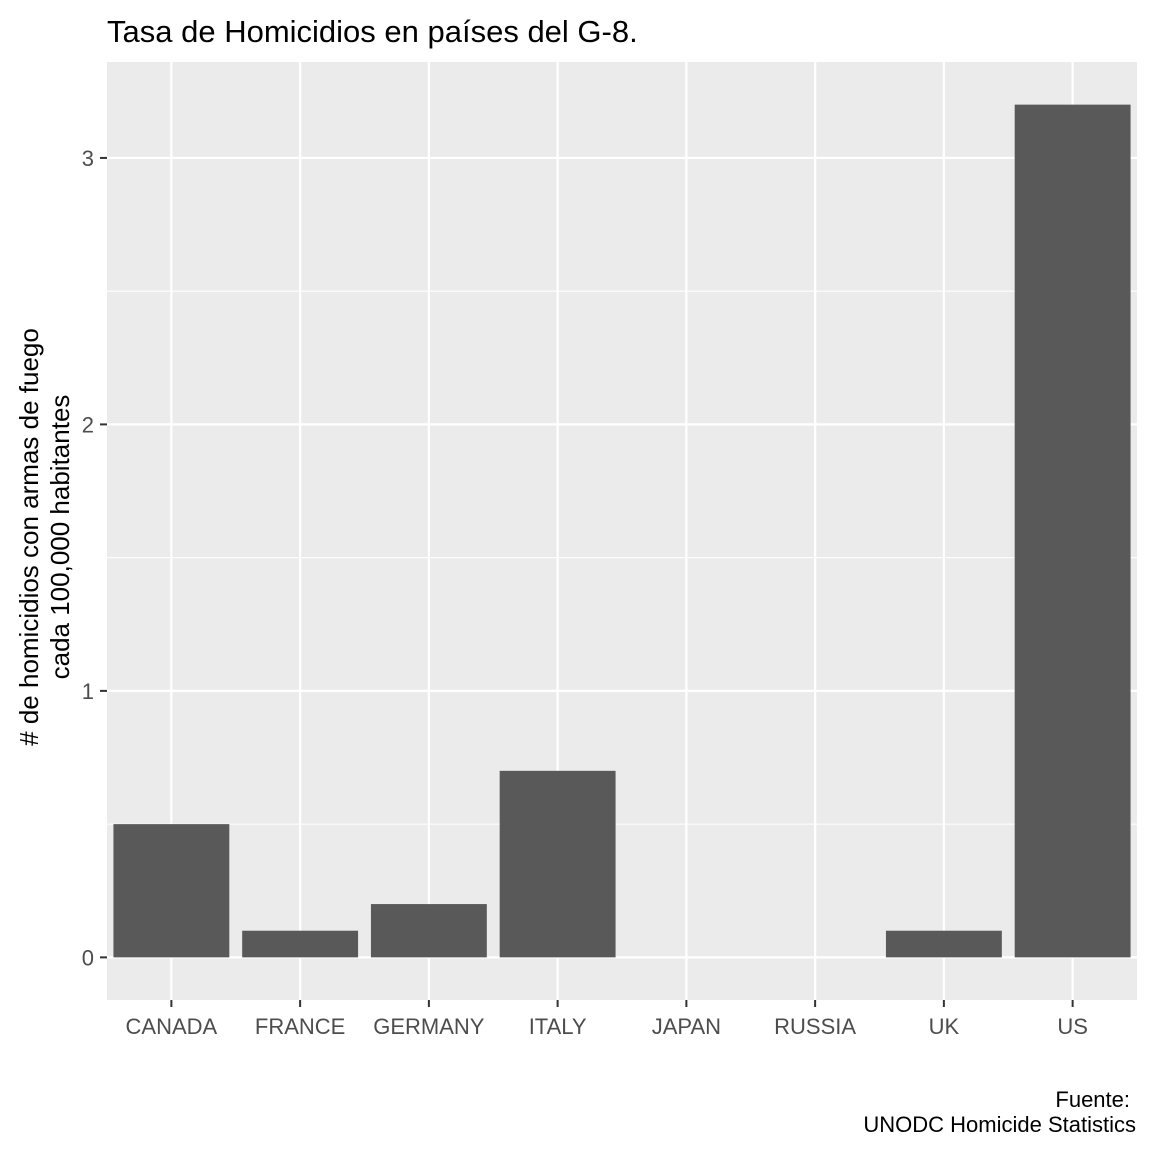  What do you see at coordinates (557, 864) in the screenshot?
I see `bar-italy` at bounding box center [557, 864].